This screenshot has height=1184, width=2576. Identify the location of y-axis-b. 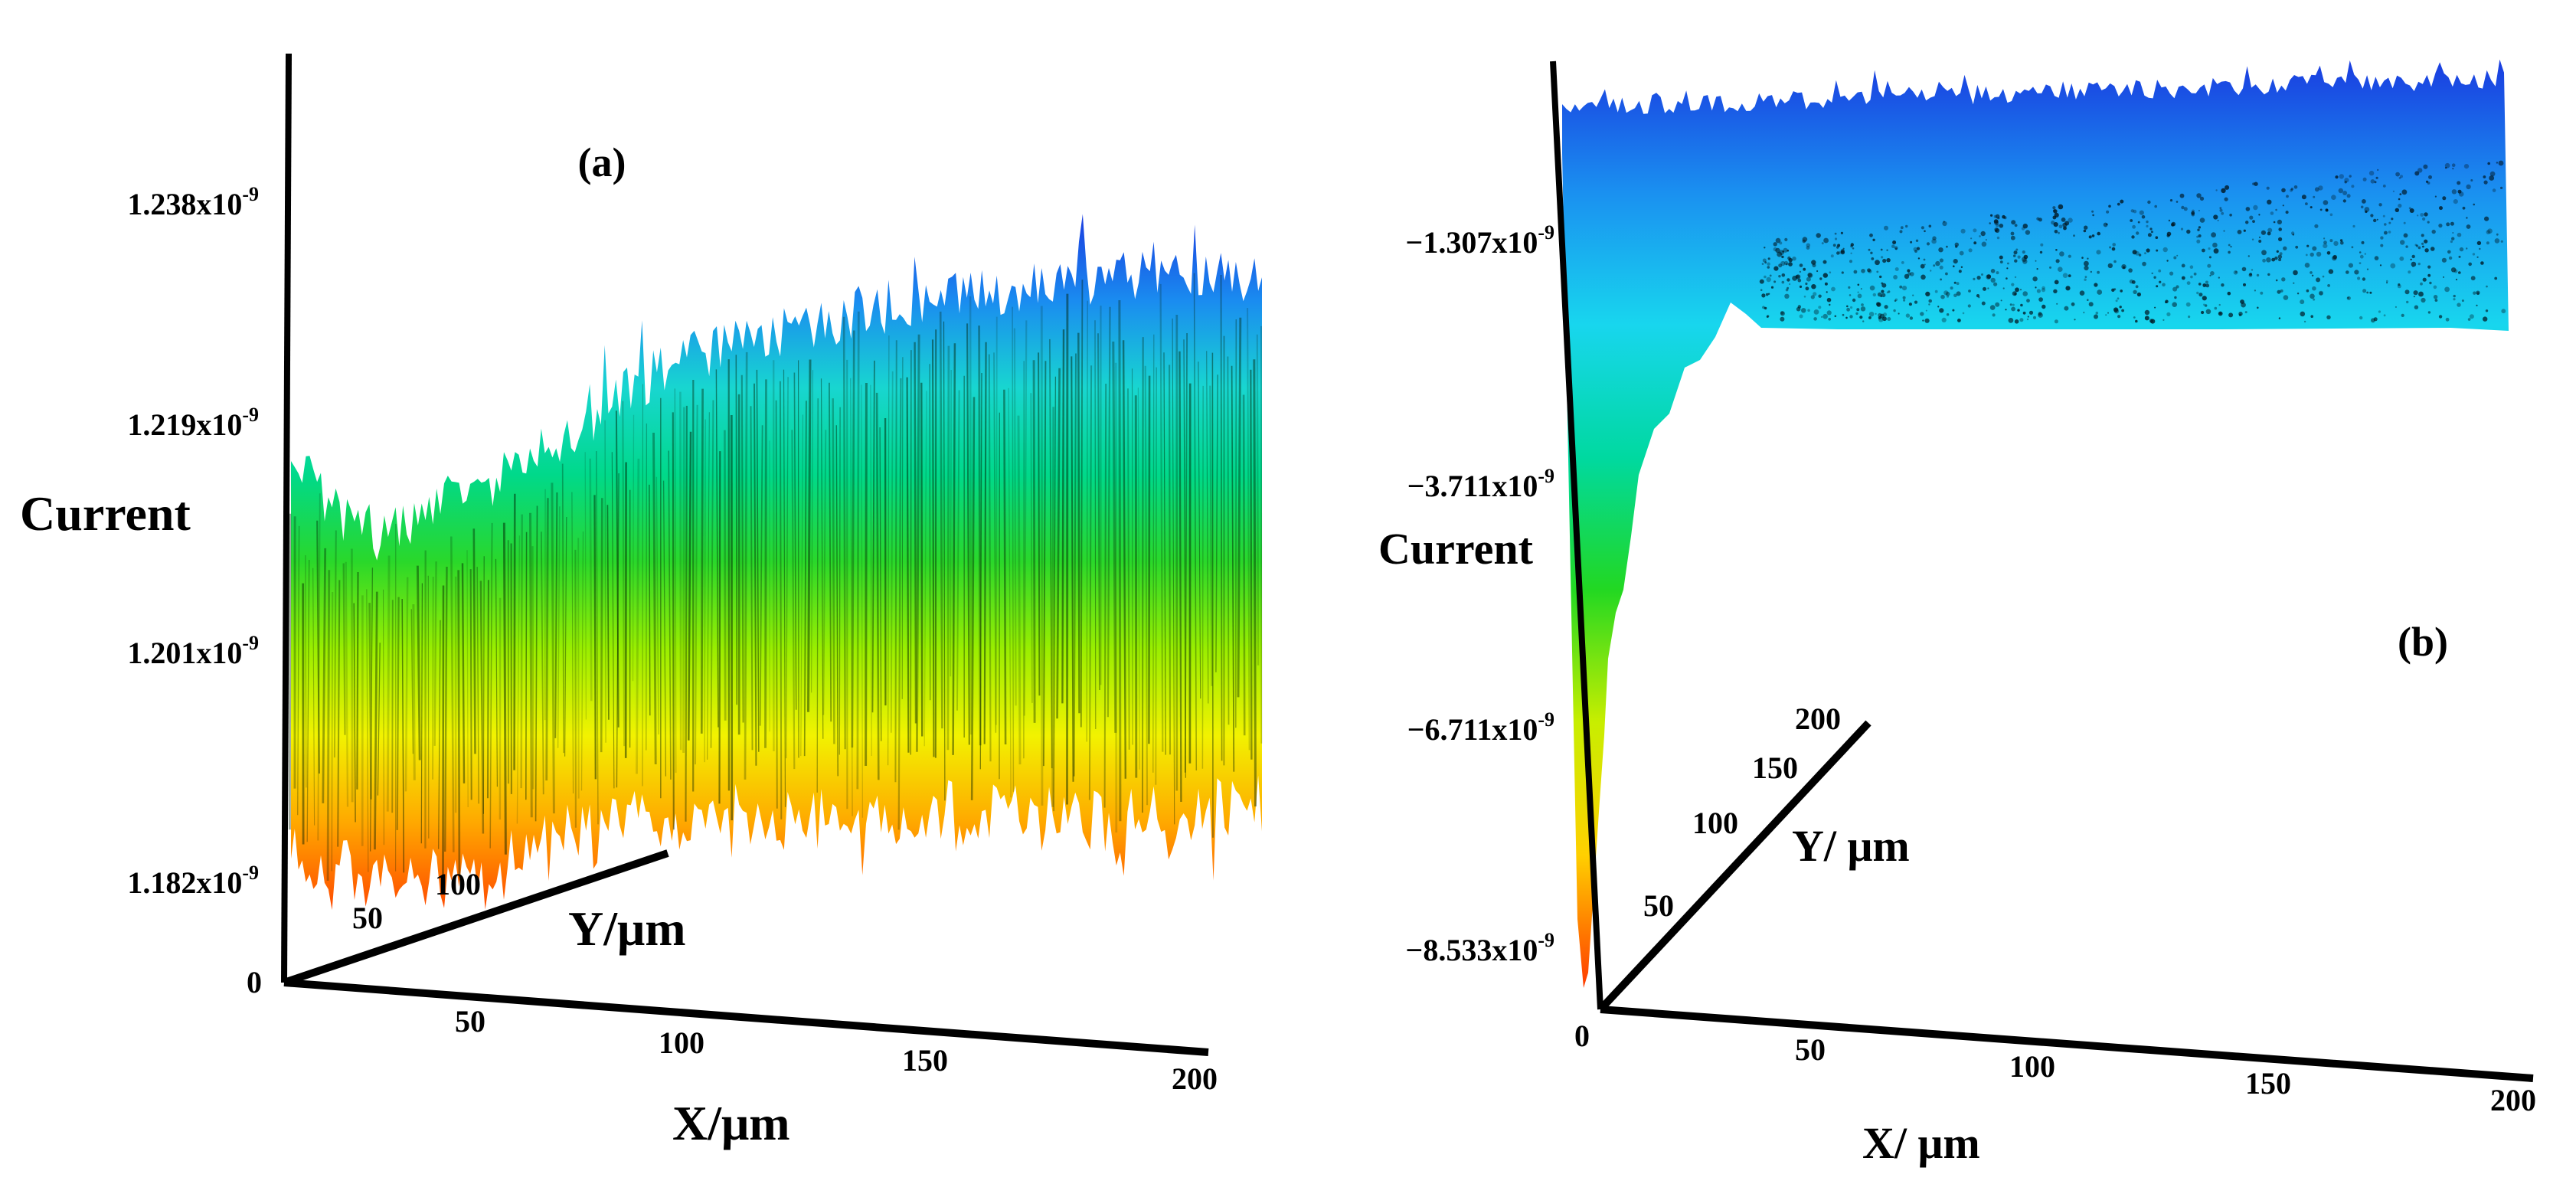
(1734, 866).